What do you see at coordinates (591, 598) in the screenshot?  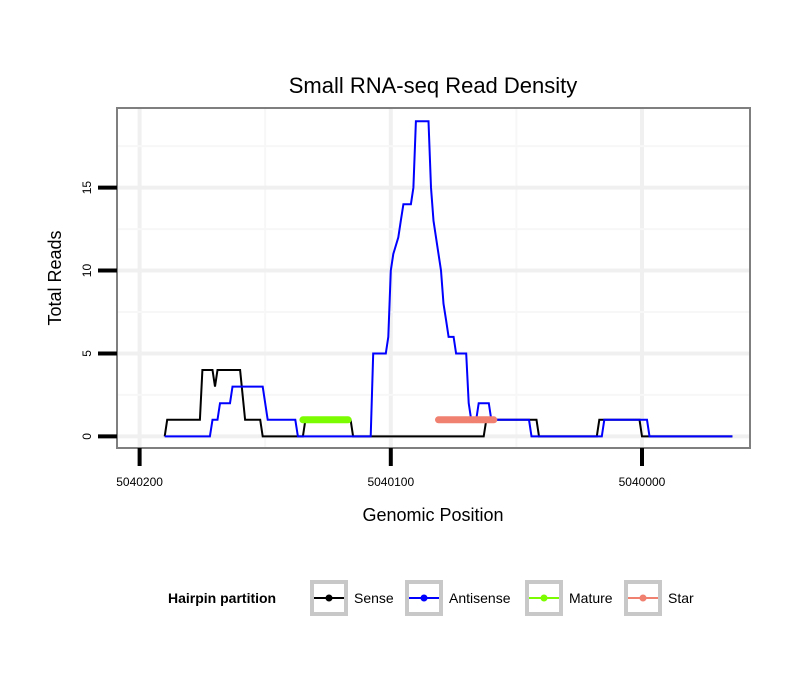 I see `legend-label: Mature` at bounding box center [591, 598].